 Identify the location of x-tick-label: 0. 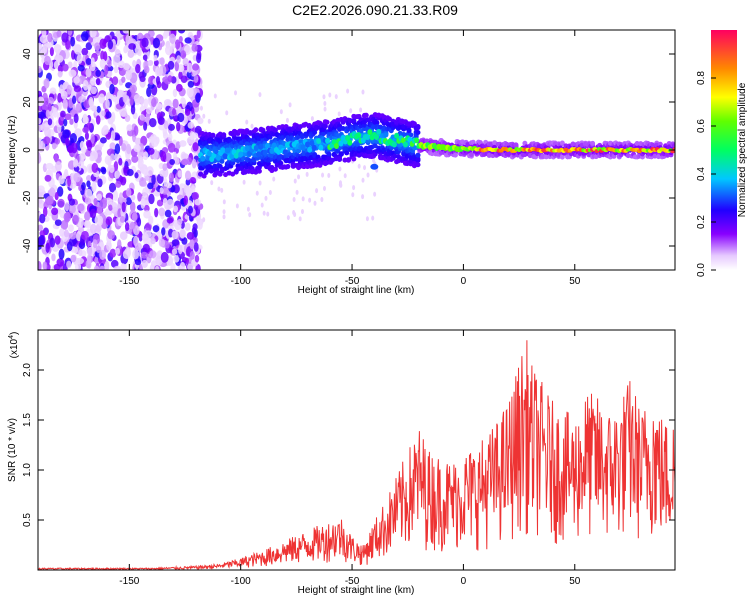
(464, 581).